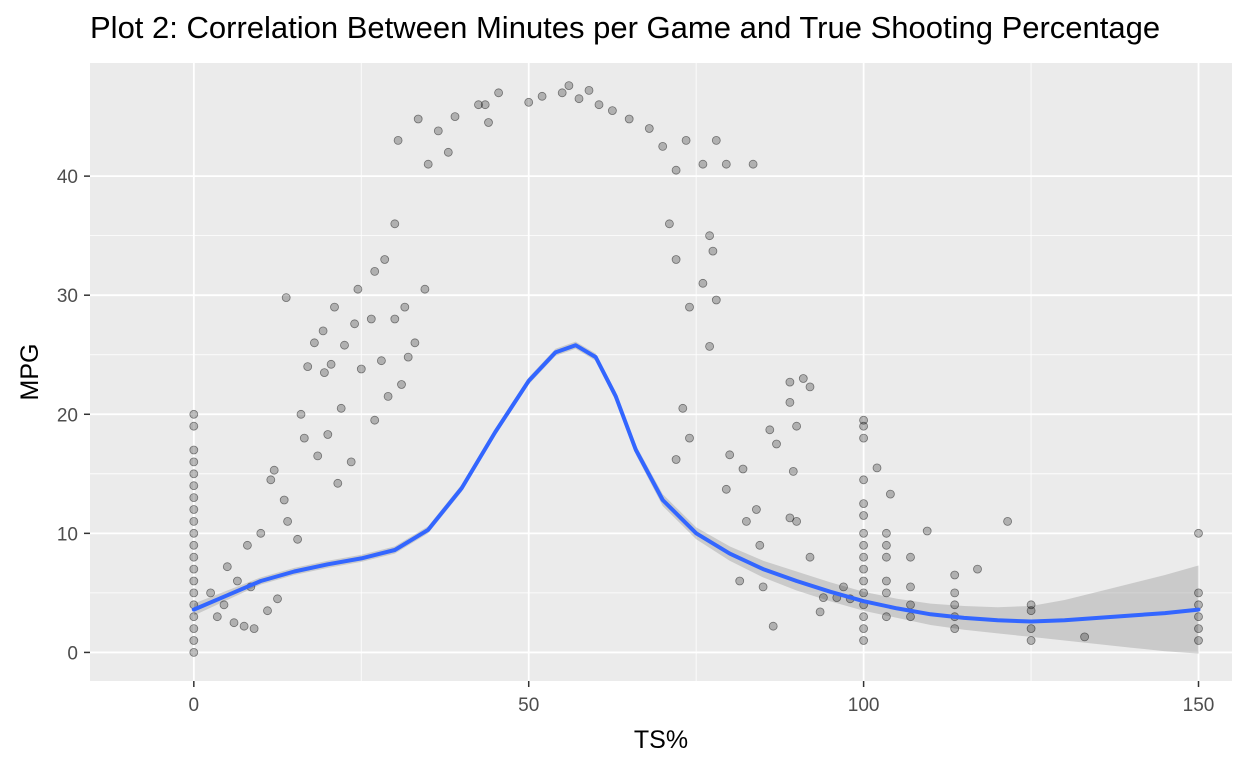 This screenshot has height=768, width=1248. What do you see at coordinates (528, 705) in the screenshot?
I see `x-tick-label: 50` at bounding box center [528, 705].